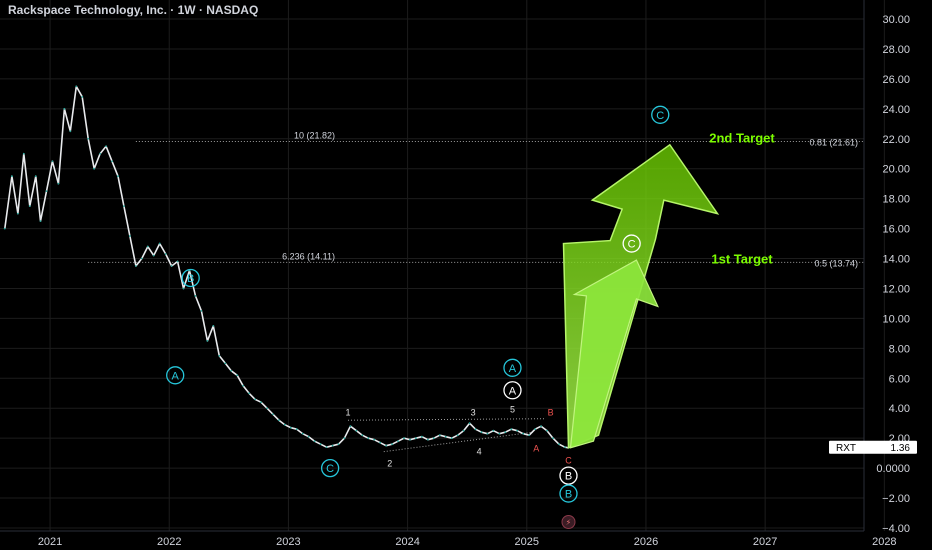 This screenshot has width=932, height=550. Describe the element at coordinates (50, 542) in the screenshot. I see `x-tick-label: 2021` at that location.